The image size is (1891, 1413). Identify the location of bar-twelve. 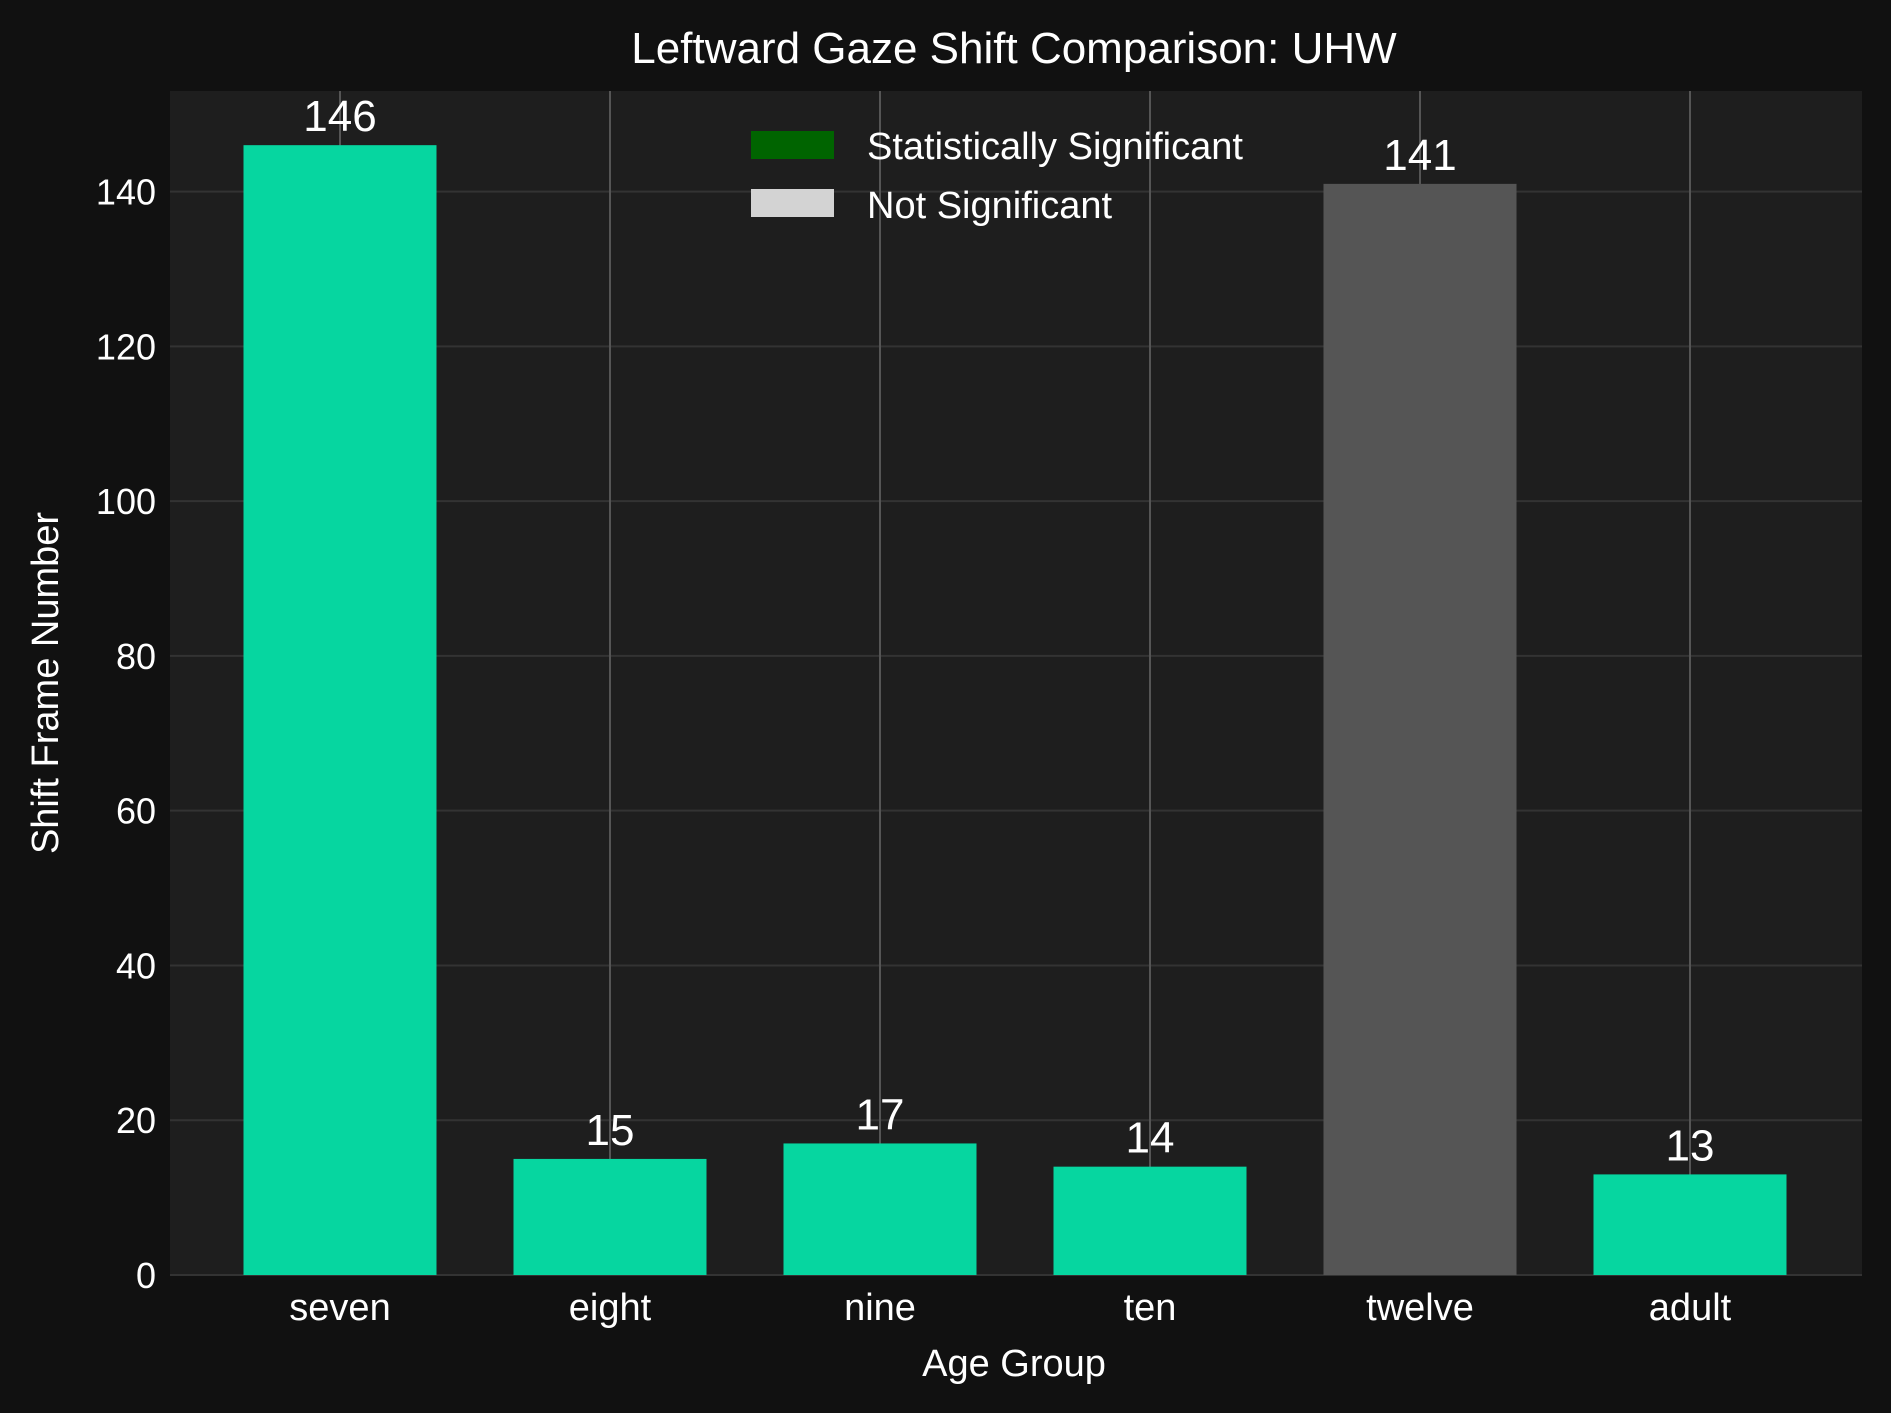
(1420, 729).